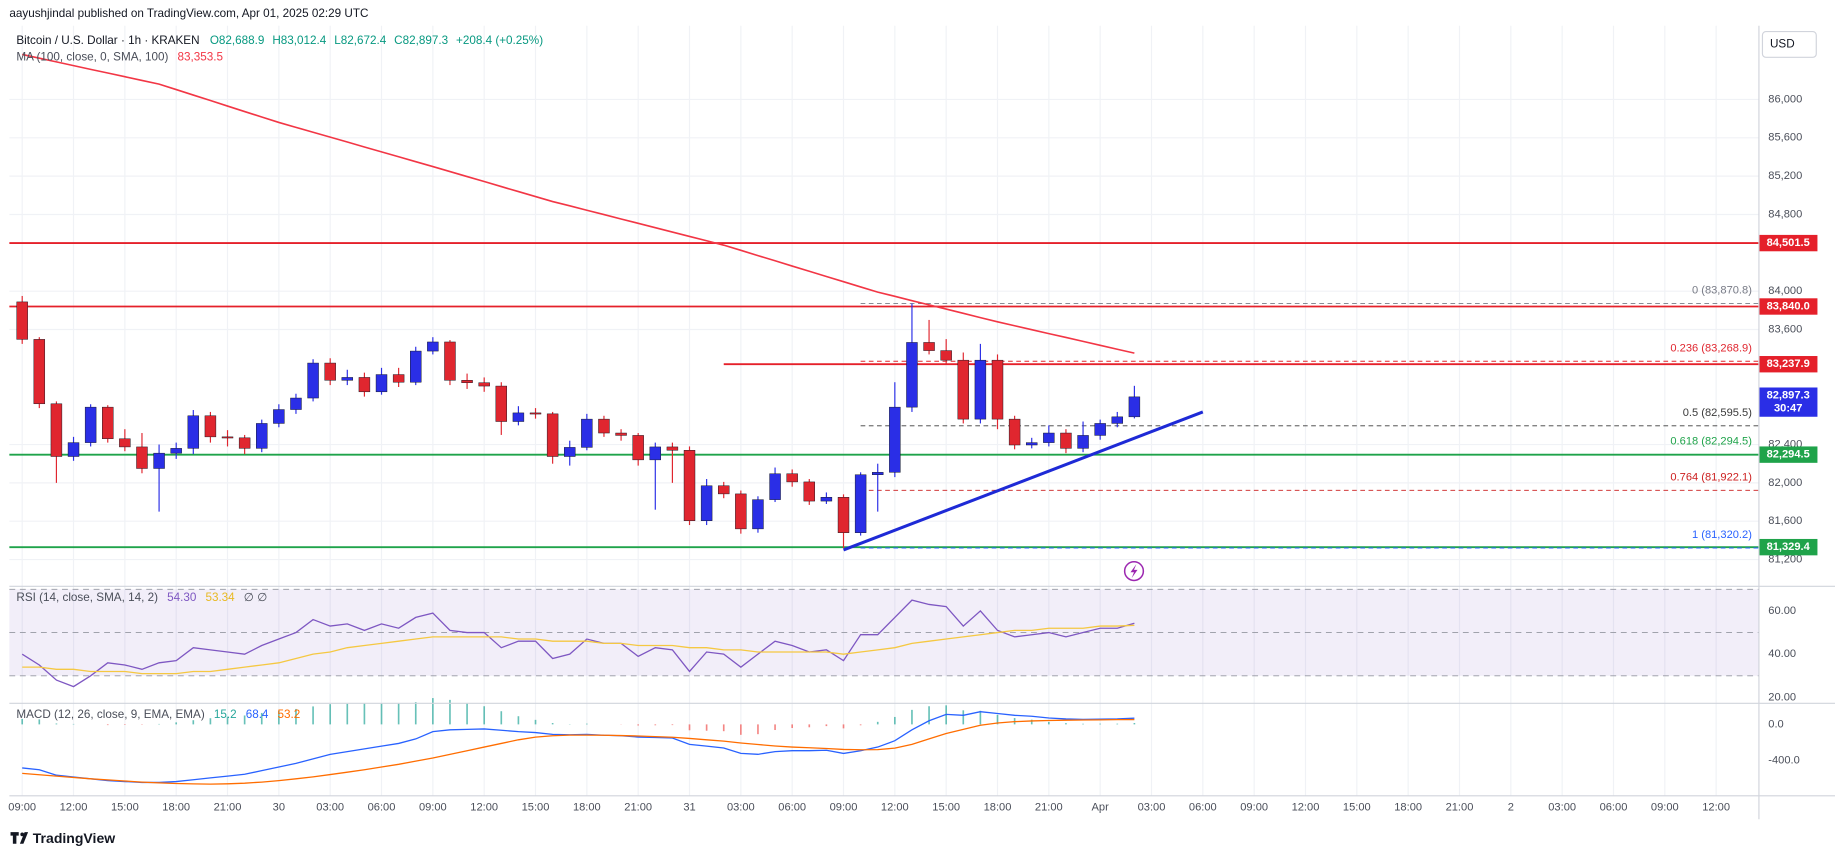  What do you see at coordinates (220, 597) in the screenshot?
I see `rsi-sma-value: 53.34` at bounding box center [220, 597].